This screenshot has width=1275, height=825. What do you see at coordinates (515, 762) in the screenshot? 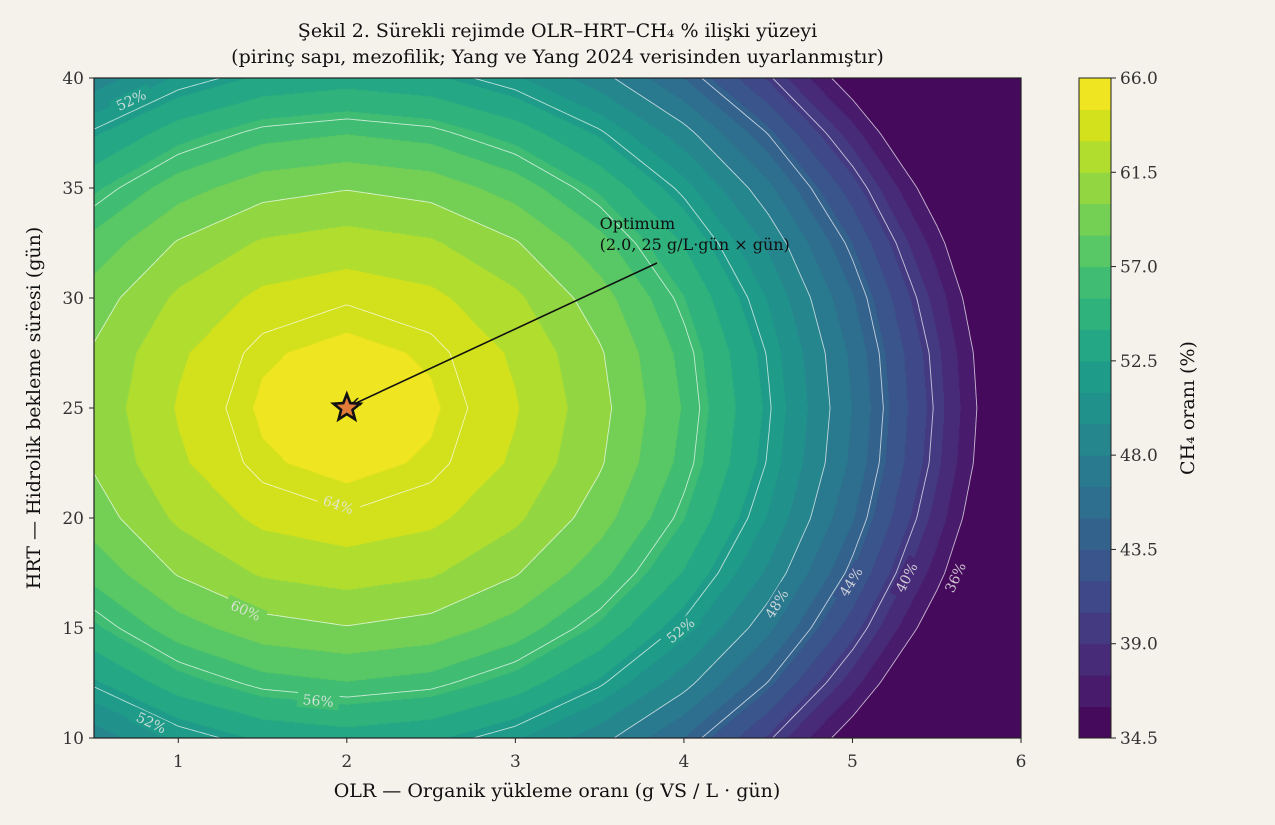
I see `x-tick-label: 3` at bounding box center [515, 762].